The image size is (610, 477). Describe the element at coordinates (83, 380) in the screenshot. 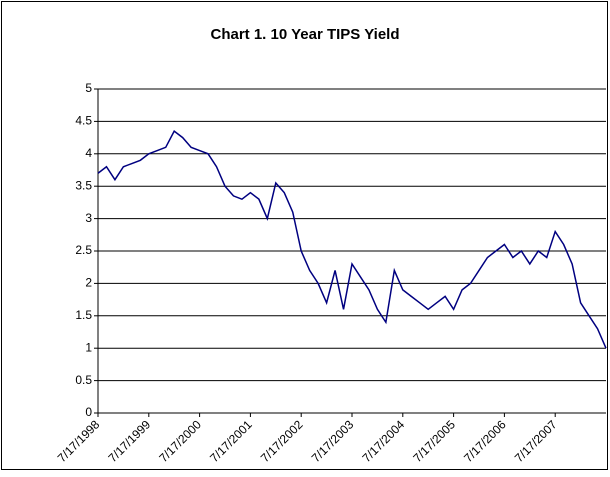

I see `y-tick-label: 0.5` at that location.